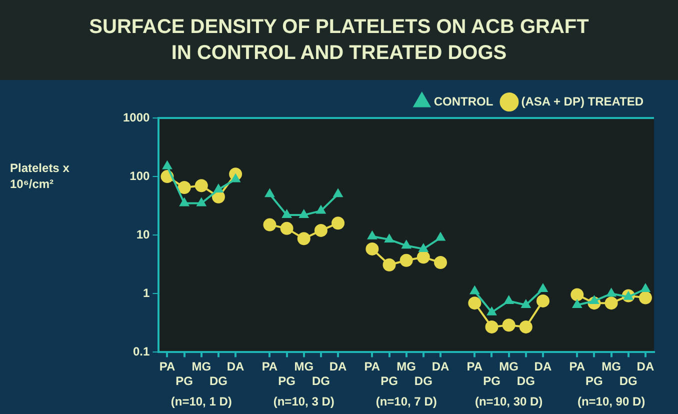  Describe the element at coordinates (140, 175) in the screenshot. I see `y-tick-label: 100` at that location.